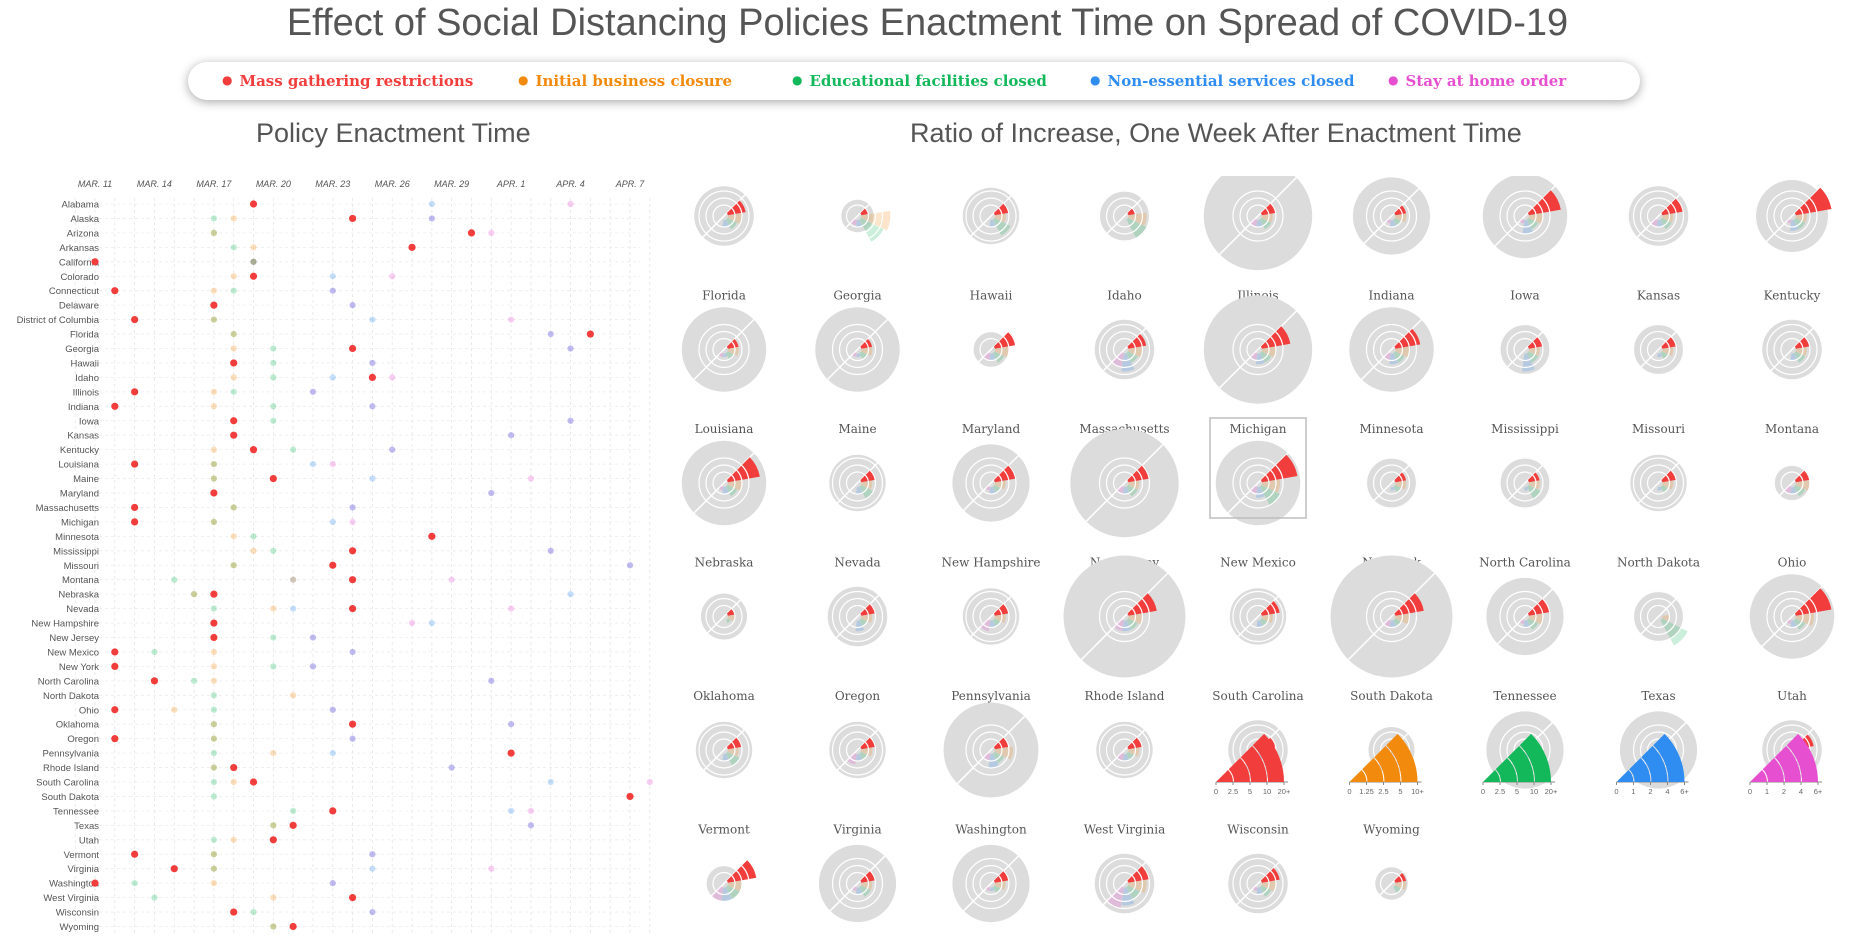 This screenshot has height=951, width=1855. What do you see at coordinates (451, 184) in the screenshot?
I see `date-tick-label: MAR. 29` at bounding box center [451, 184].